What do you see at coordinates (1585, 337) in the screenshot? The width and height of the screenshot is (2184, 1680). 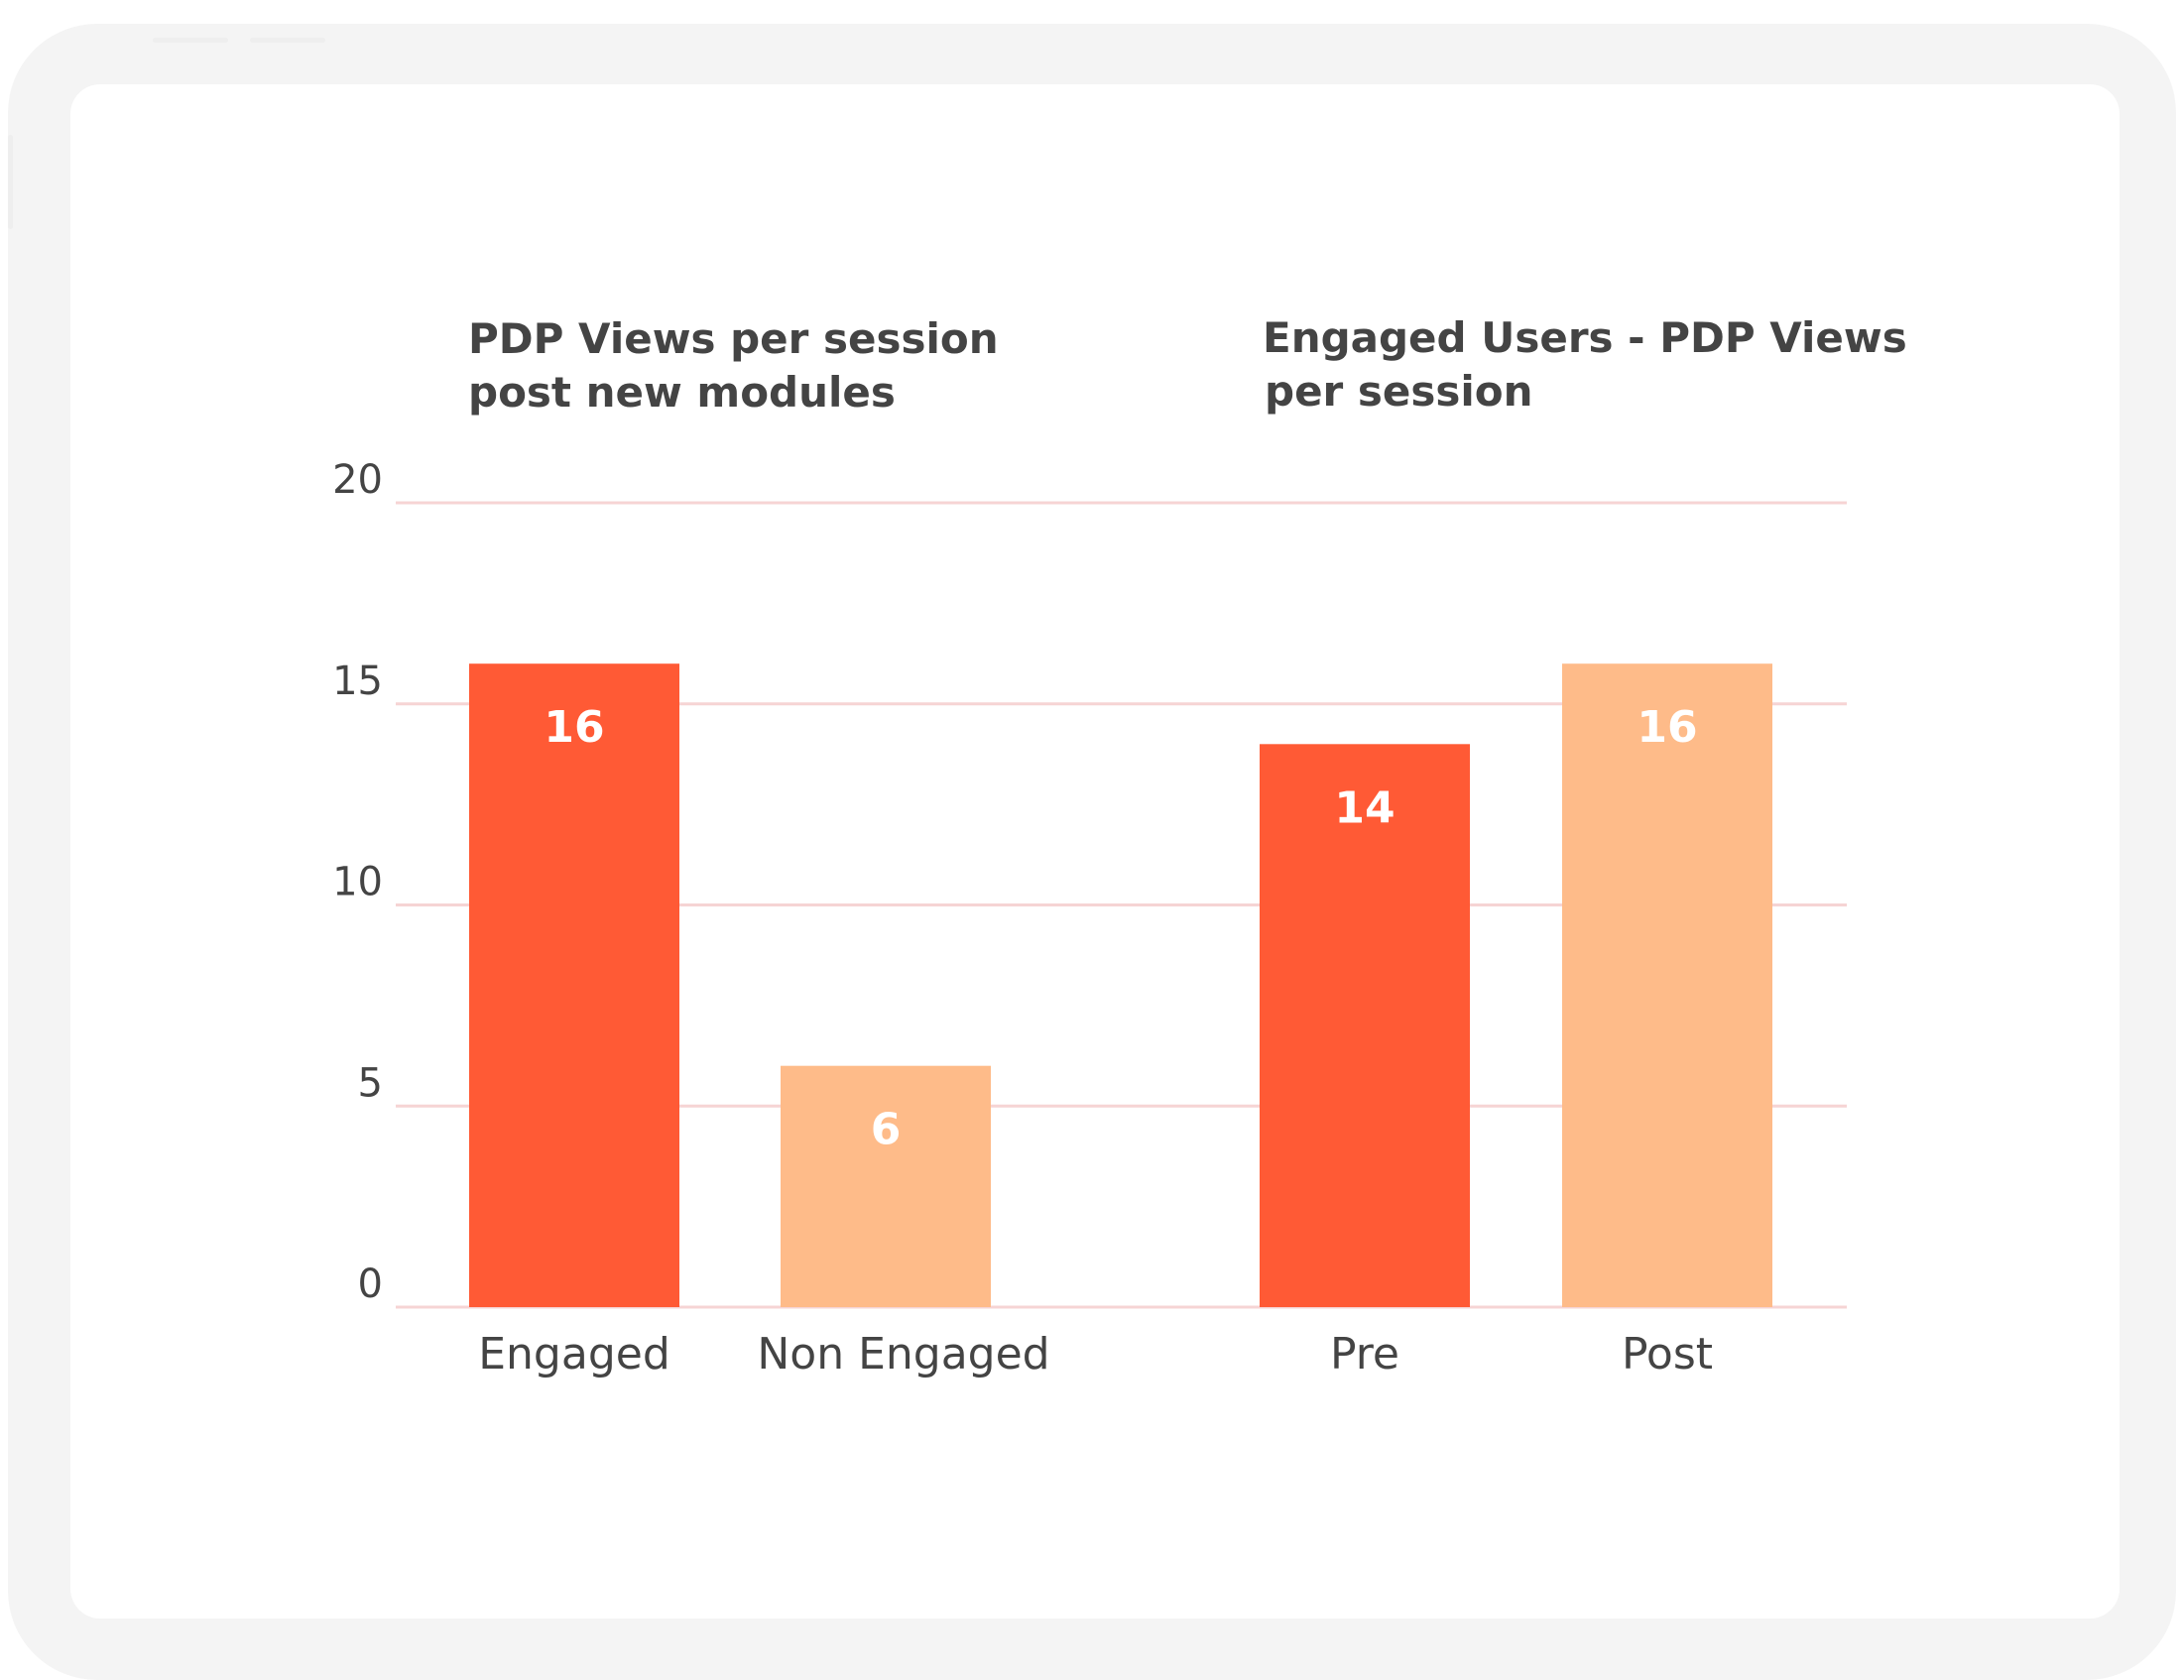 I see `chart-title-right-line1: Engaged Users - PDP Views` at bounding box center [1585, 337].